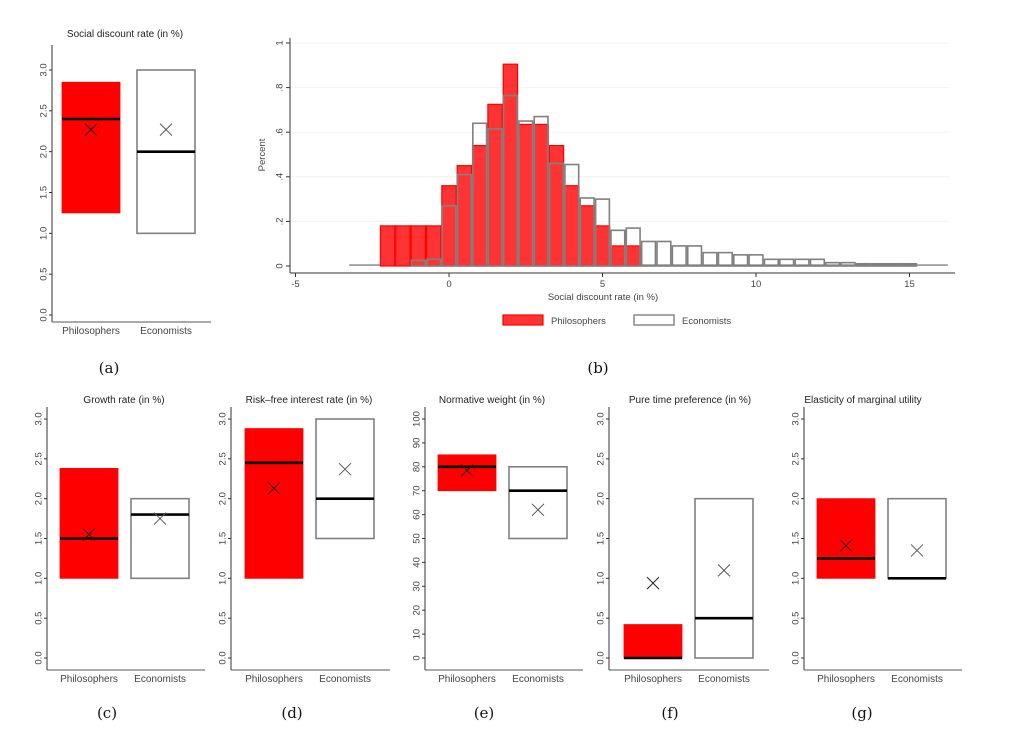 This screenshot has height=739, width=1023. What do you see at coordinates (280, 132) in the screenshot?
I see `y-tick-label: .6` at bounding box center [280, 132].